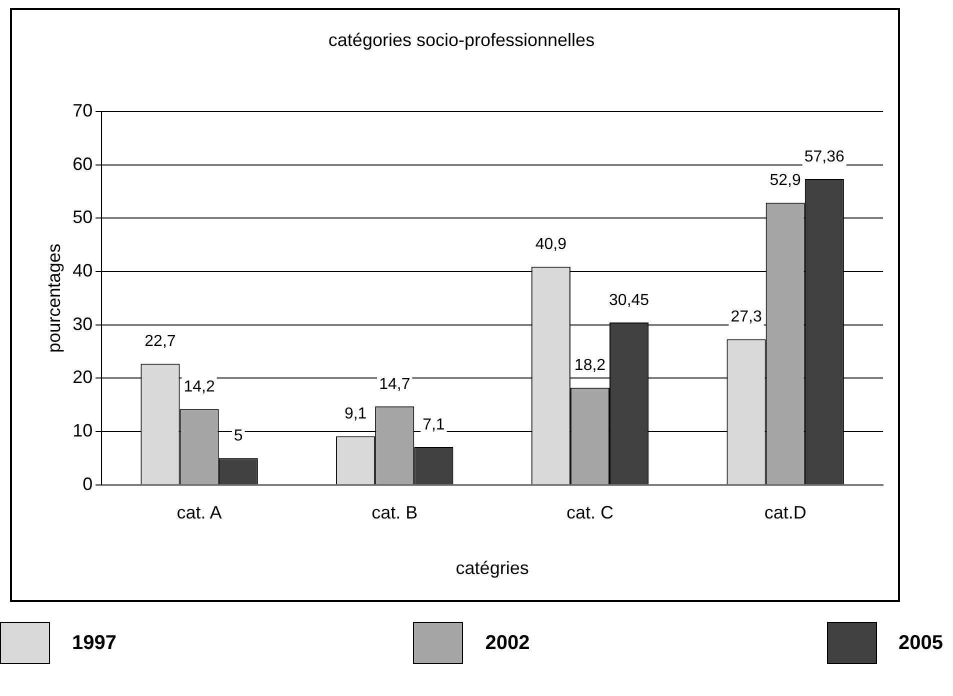  I want to click on y-tick-label: 30, so click(82, 324).